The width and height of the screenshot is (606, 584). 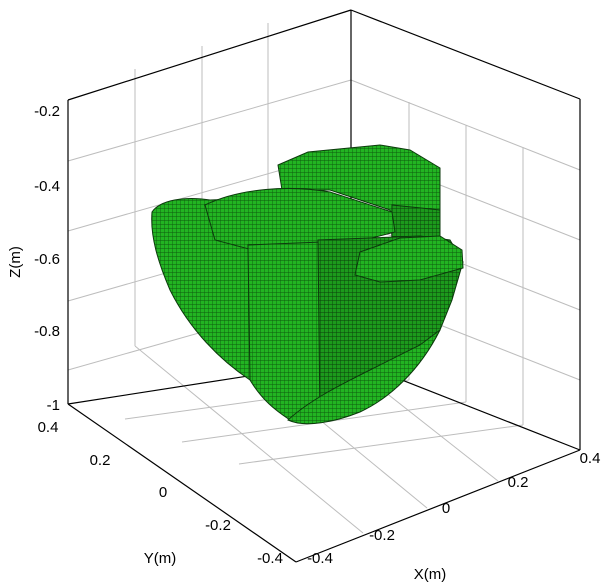 What do you see at coordinates (218, 525) in the screenshot?
I see `y-tick-label: -0.2` at bounding box center [218, 525].